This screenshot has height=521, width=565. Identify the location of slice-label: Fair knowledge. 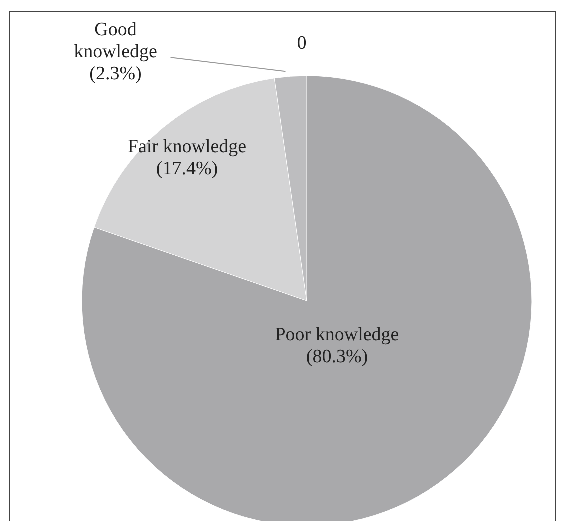
(187, 147).